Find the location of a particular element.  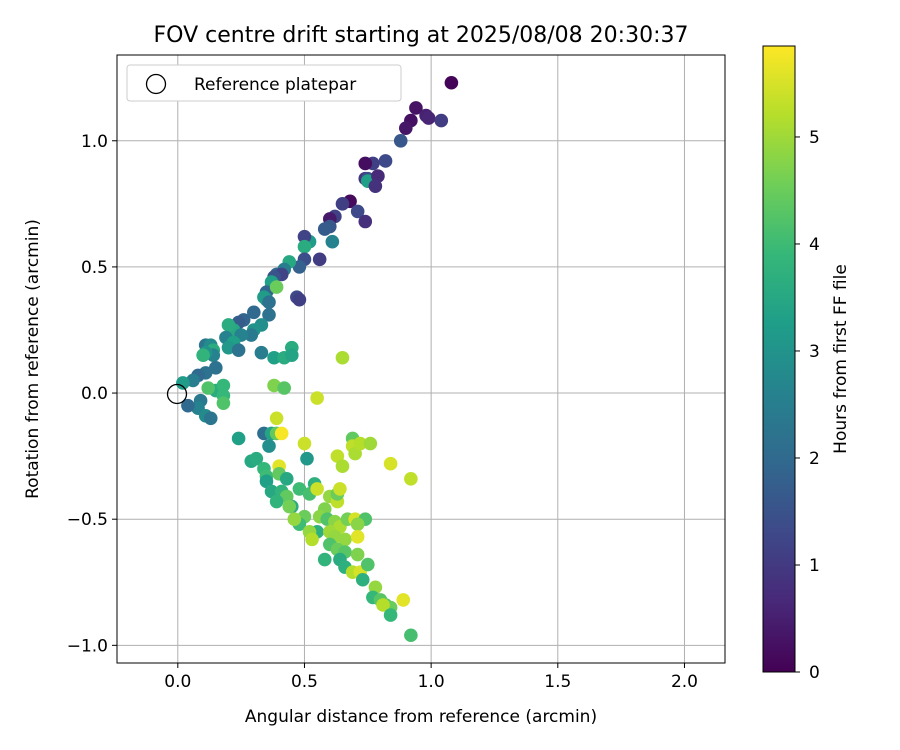

colorbar-tick-label: 3 is located at coordinates (814, 352).